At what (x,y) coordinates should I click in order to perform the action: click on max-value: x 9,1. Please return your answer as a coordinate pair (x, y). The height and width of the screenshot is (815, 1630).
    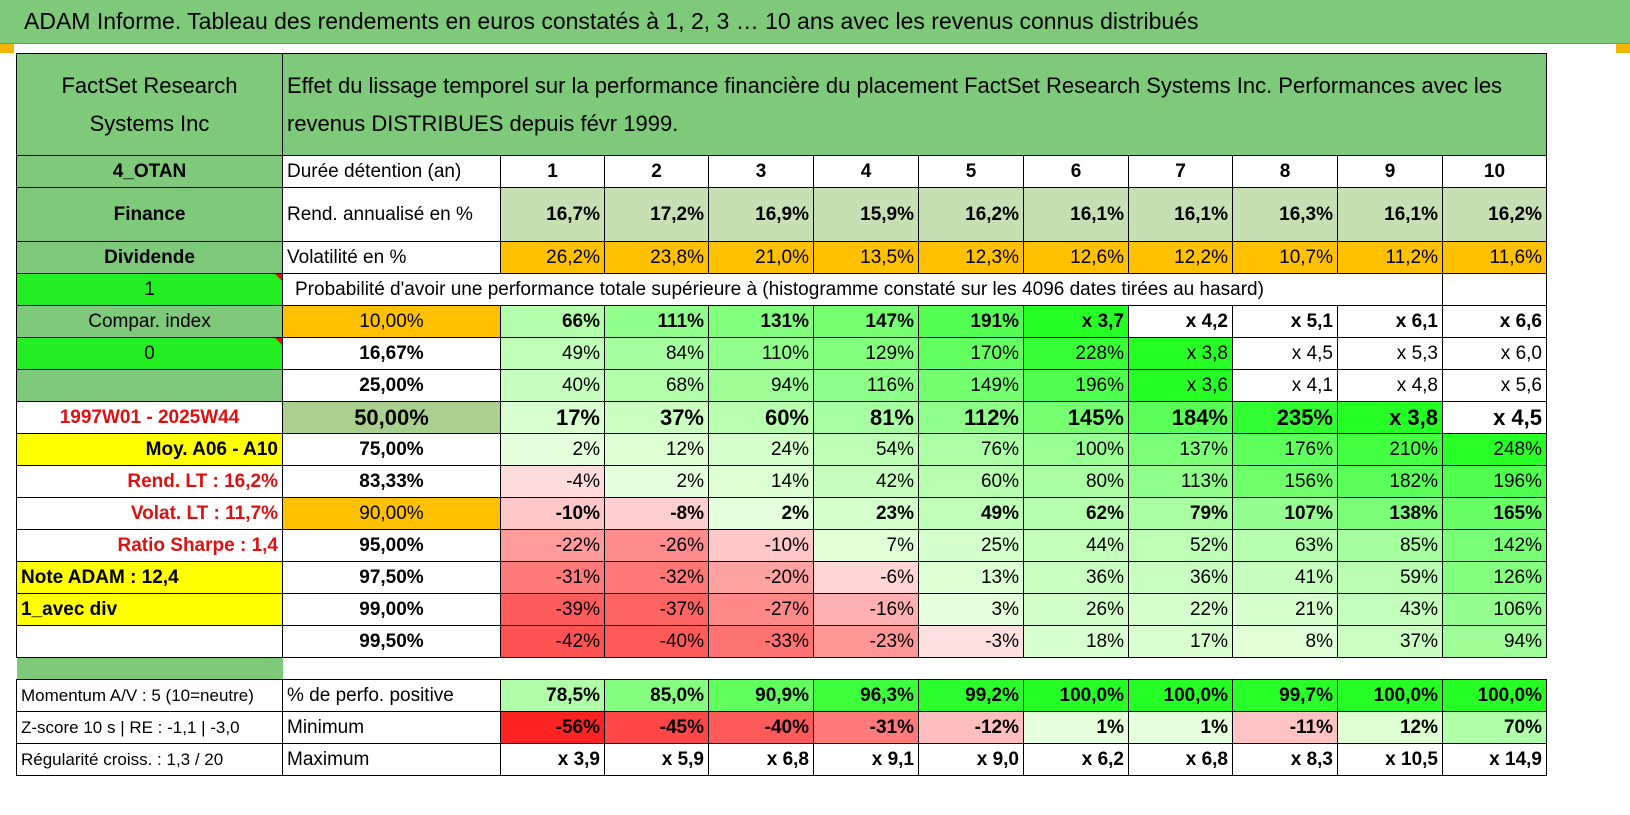
    Looking at the image, I should click on (866, 759).